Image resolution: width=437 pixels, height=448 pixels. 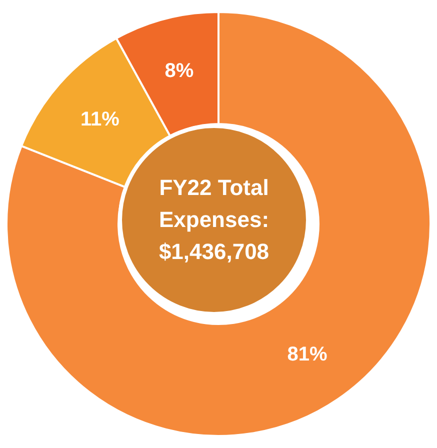 What do you see at coordinates (100, 119) in the screenshot?
I see `data-label: 11%` at bounding box center [100, 119].